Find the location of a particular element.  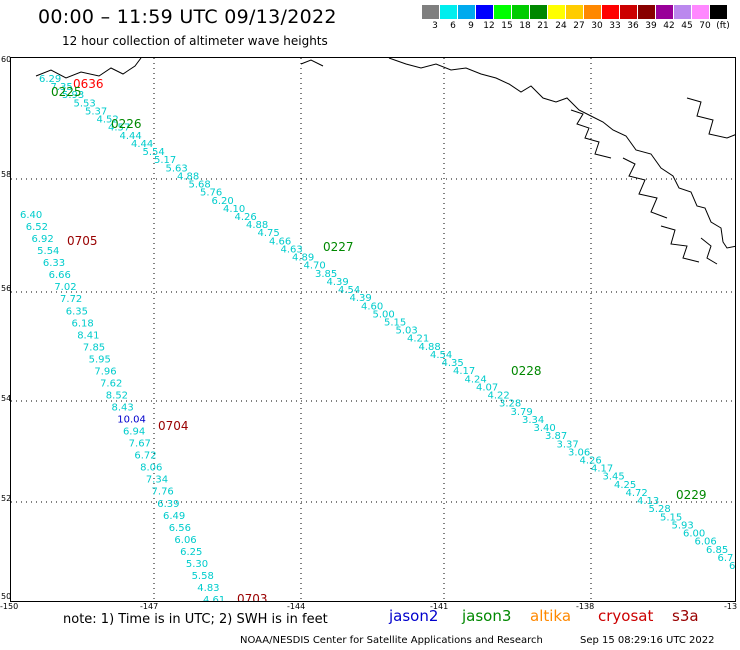

longitude-label: -150 is located at coordinates (9, 606).